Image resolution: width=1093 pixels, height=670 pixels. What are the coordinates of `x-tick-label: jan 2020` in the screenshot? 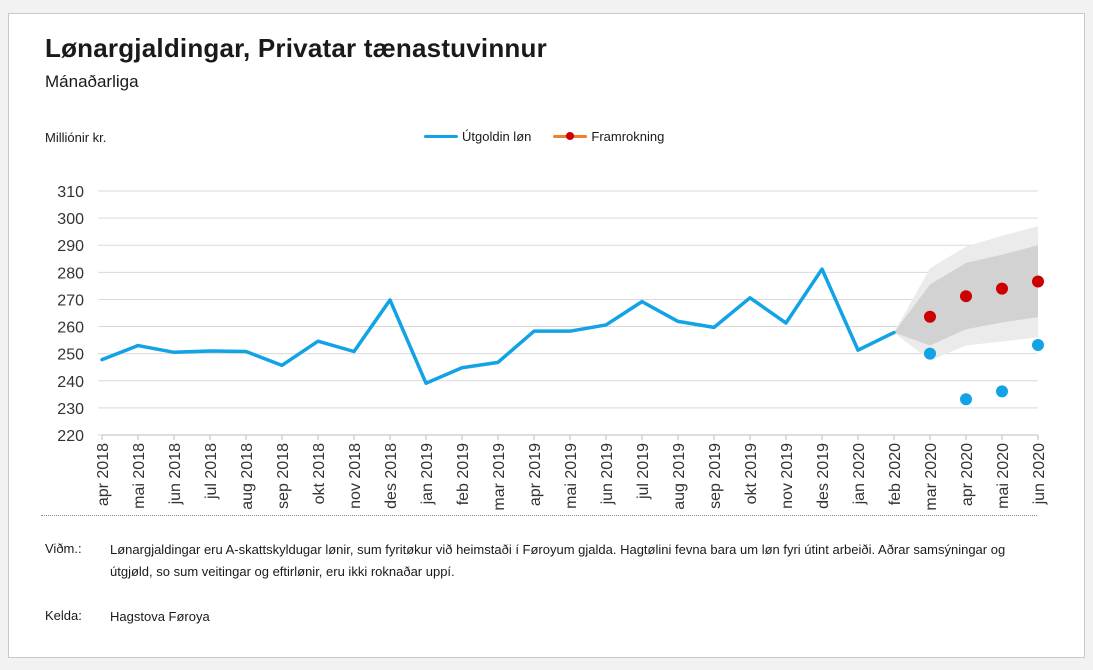 It's located at (859, 474).